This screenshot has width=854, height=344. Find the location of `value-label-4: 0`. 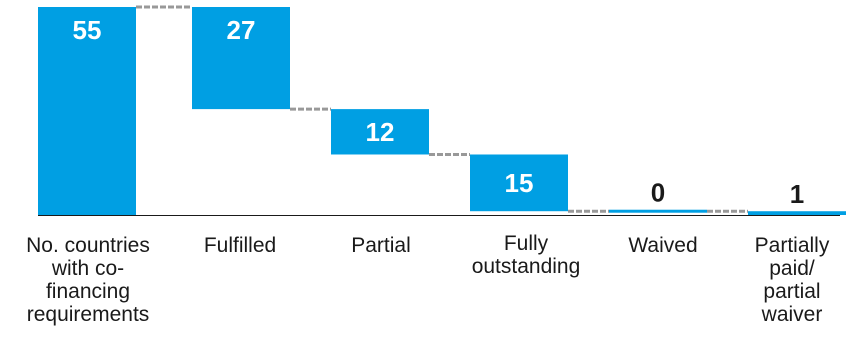

value-label-4: 0 is located at coordinates (658, 193).